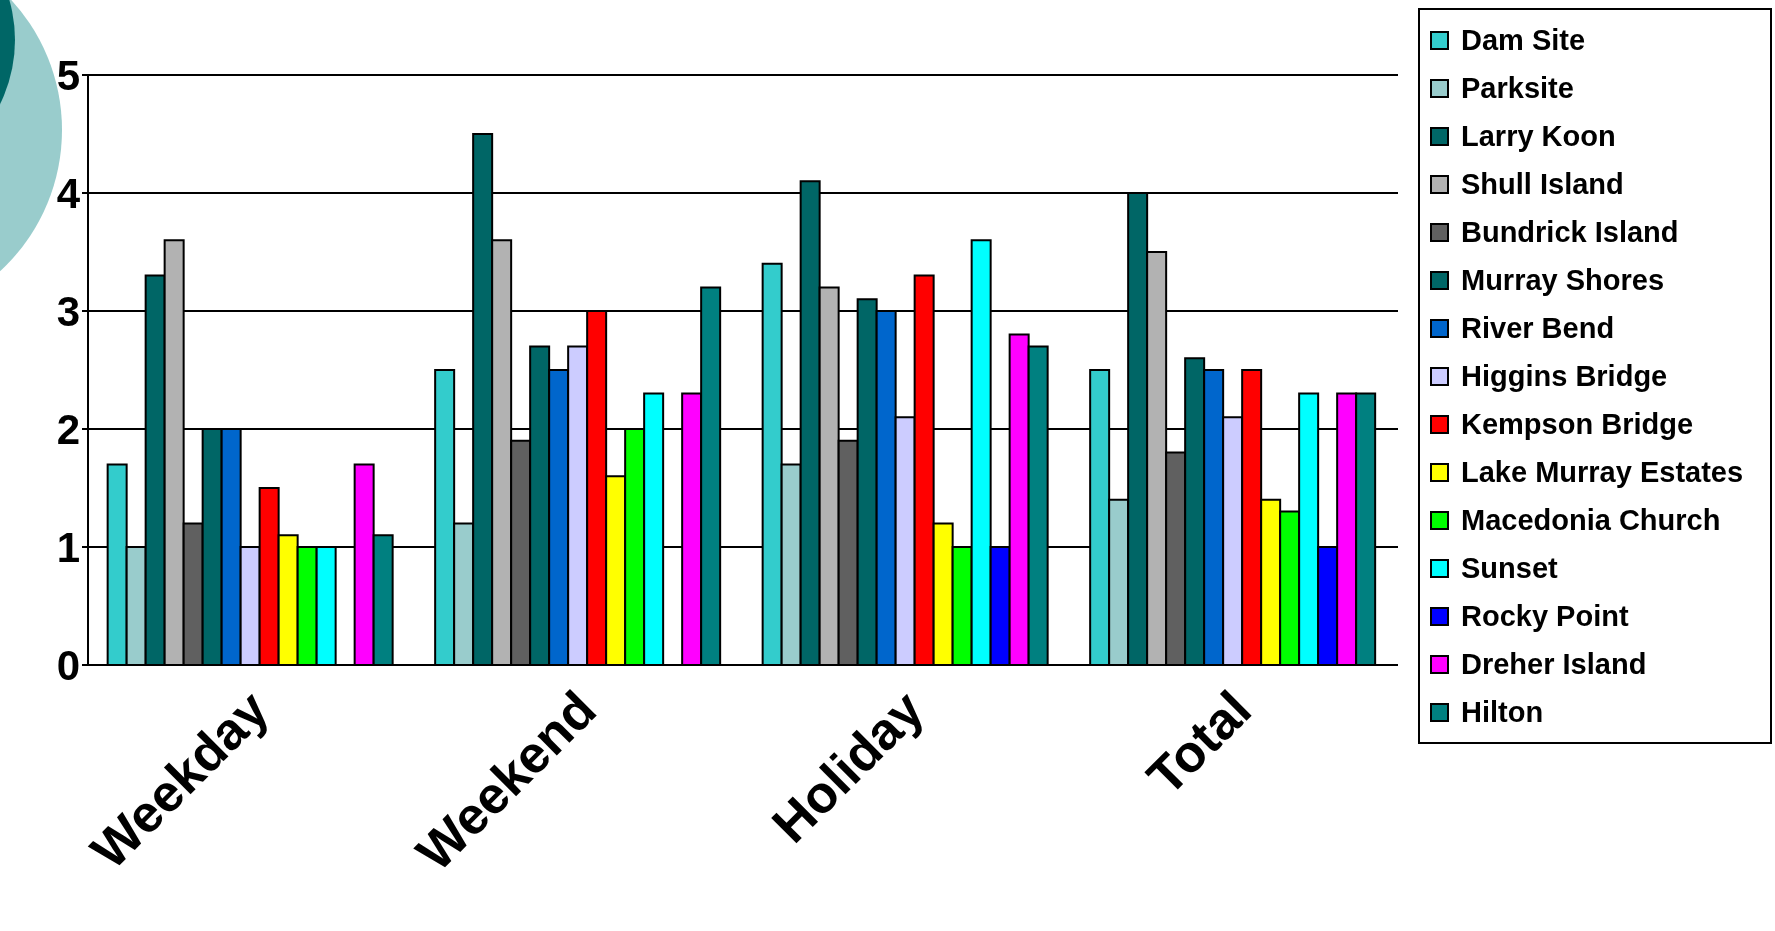 Image resolution: width=1775 pixels, height=931 pixels. I want to click on legend-label: Macedonia Church, so click(1591, 520).